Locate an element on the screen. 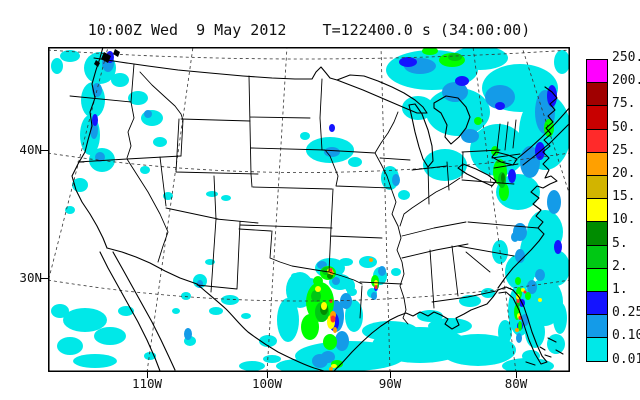 Image resolution: width=640 pixels, height=400 pixels. colorbar-value-label: 0.25 is located at coordinates (626, 313).